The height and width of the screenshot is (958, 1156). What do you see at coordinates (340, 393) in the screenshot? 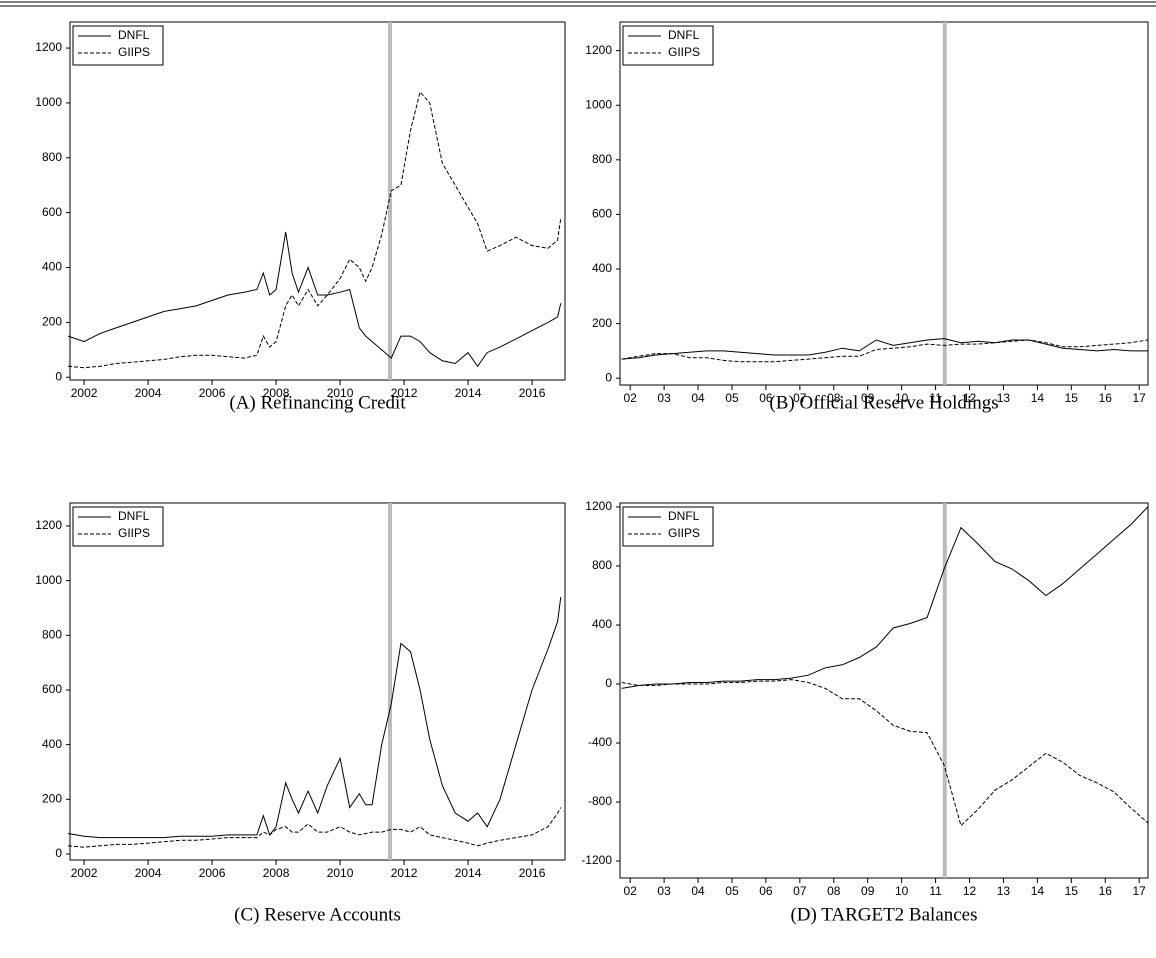
I see `x-tick-label: 2010` at bounding box center [340, 393].